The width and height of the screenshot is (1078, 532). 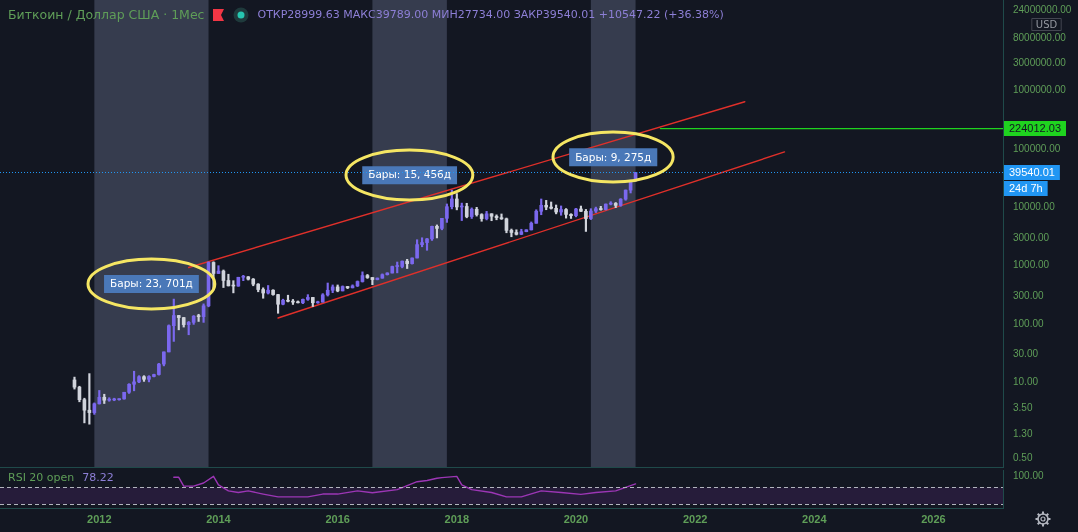 I want to click on y-tick-label: 24000000.00, so click(x=1042, y=10).